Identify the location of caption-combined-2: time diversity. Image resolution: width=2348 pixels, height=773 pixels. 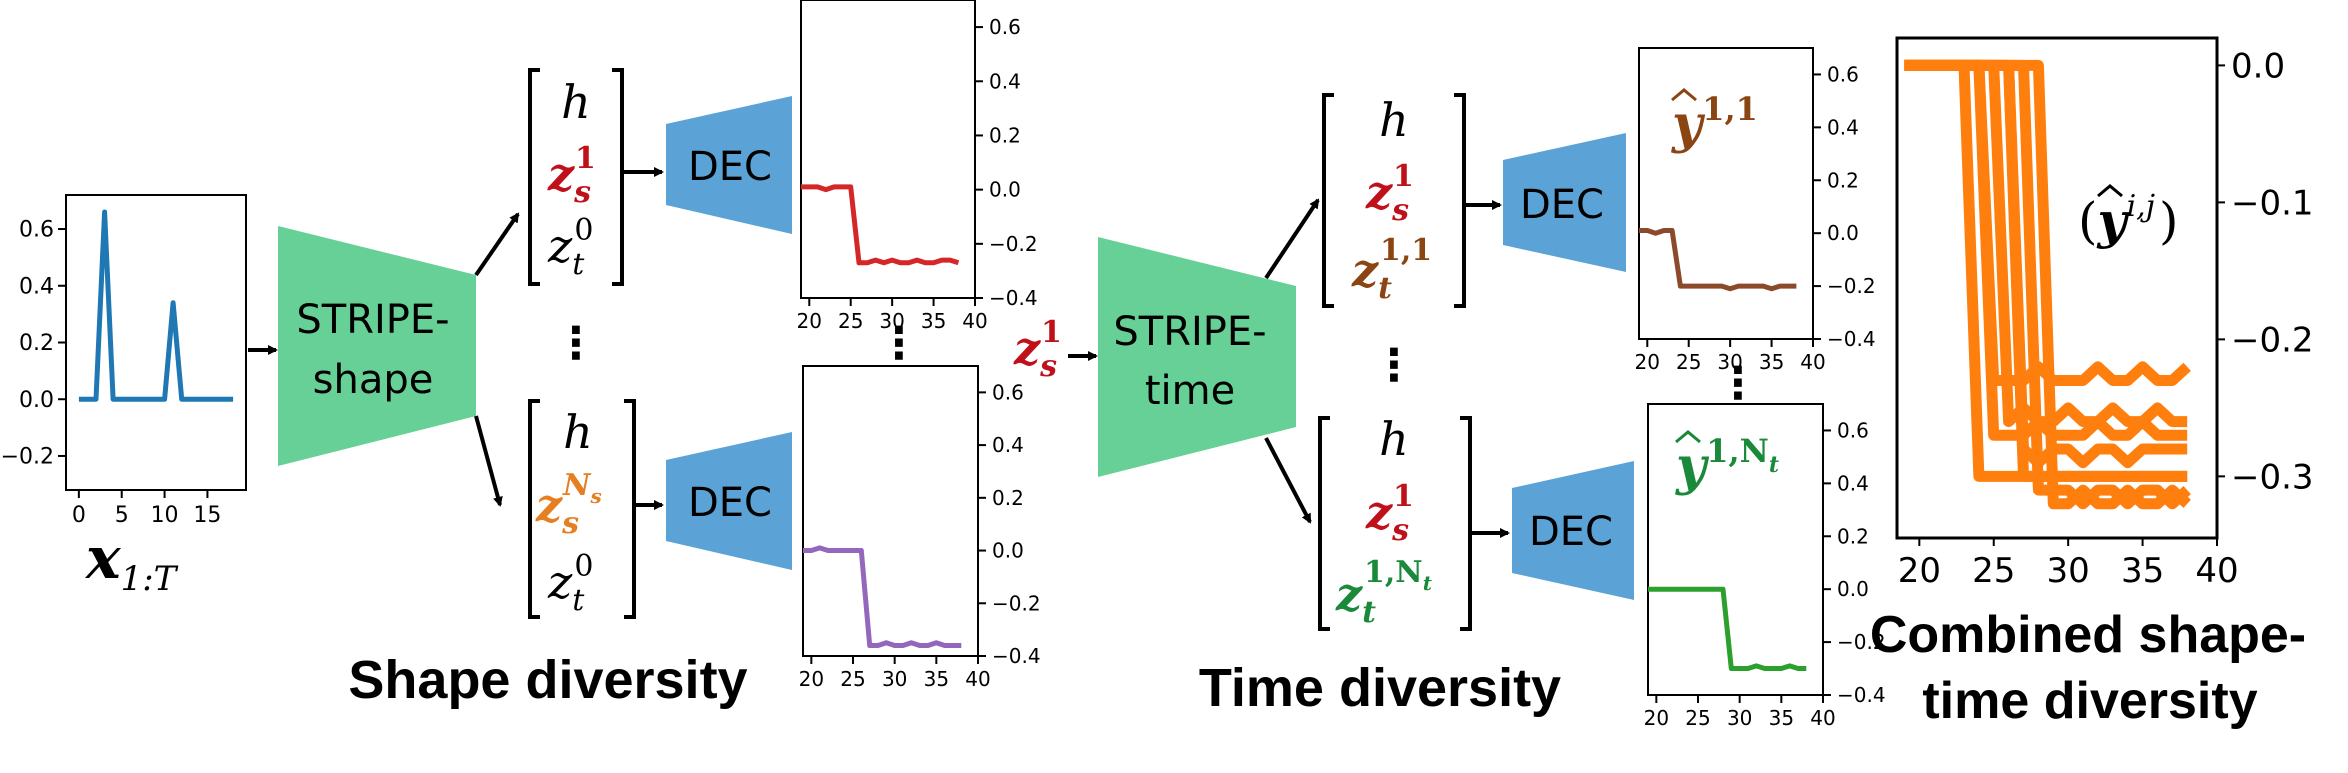
(2089, 701).